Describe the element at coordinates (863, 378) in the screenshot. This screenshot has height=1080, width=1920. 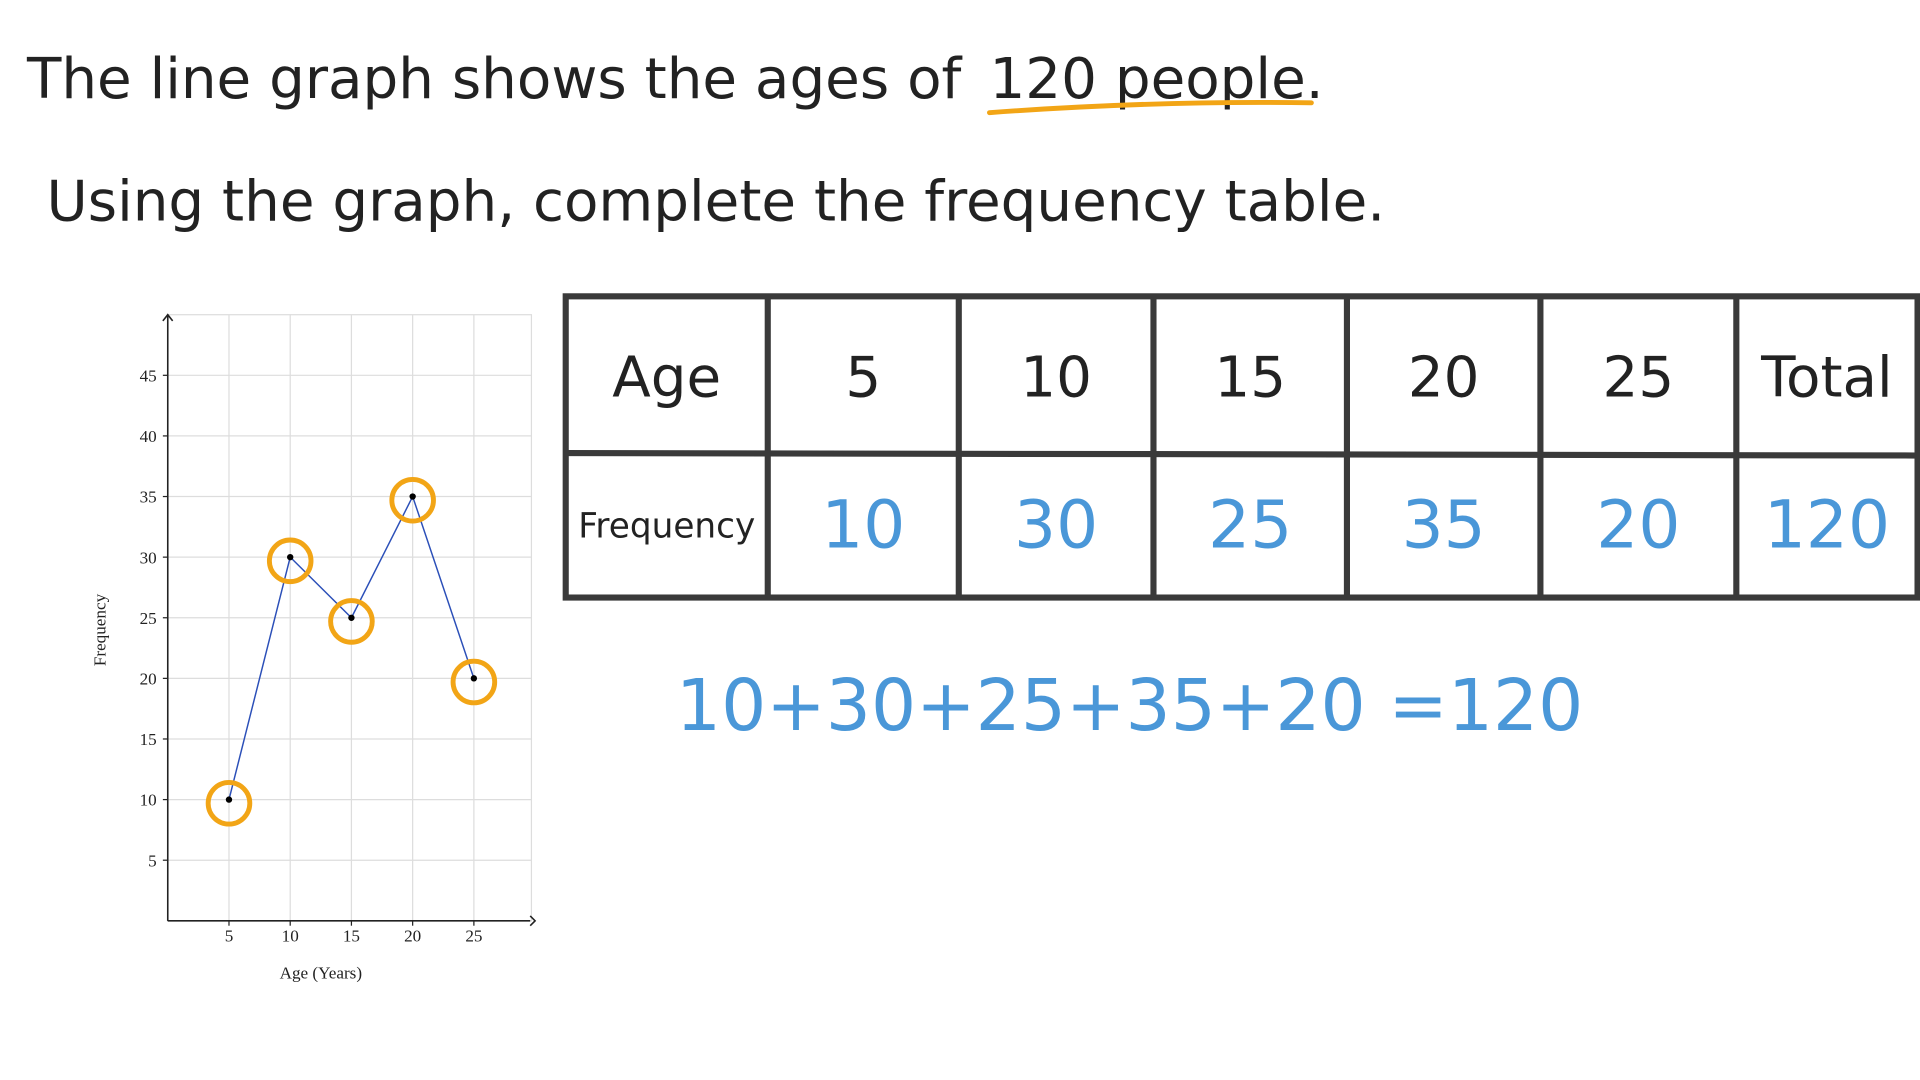
I see `table-header-cell: 5` at that location.